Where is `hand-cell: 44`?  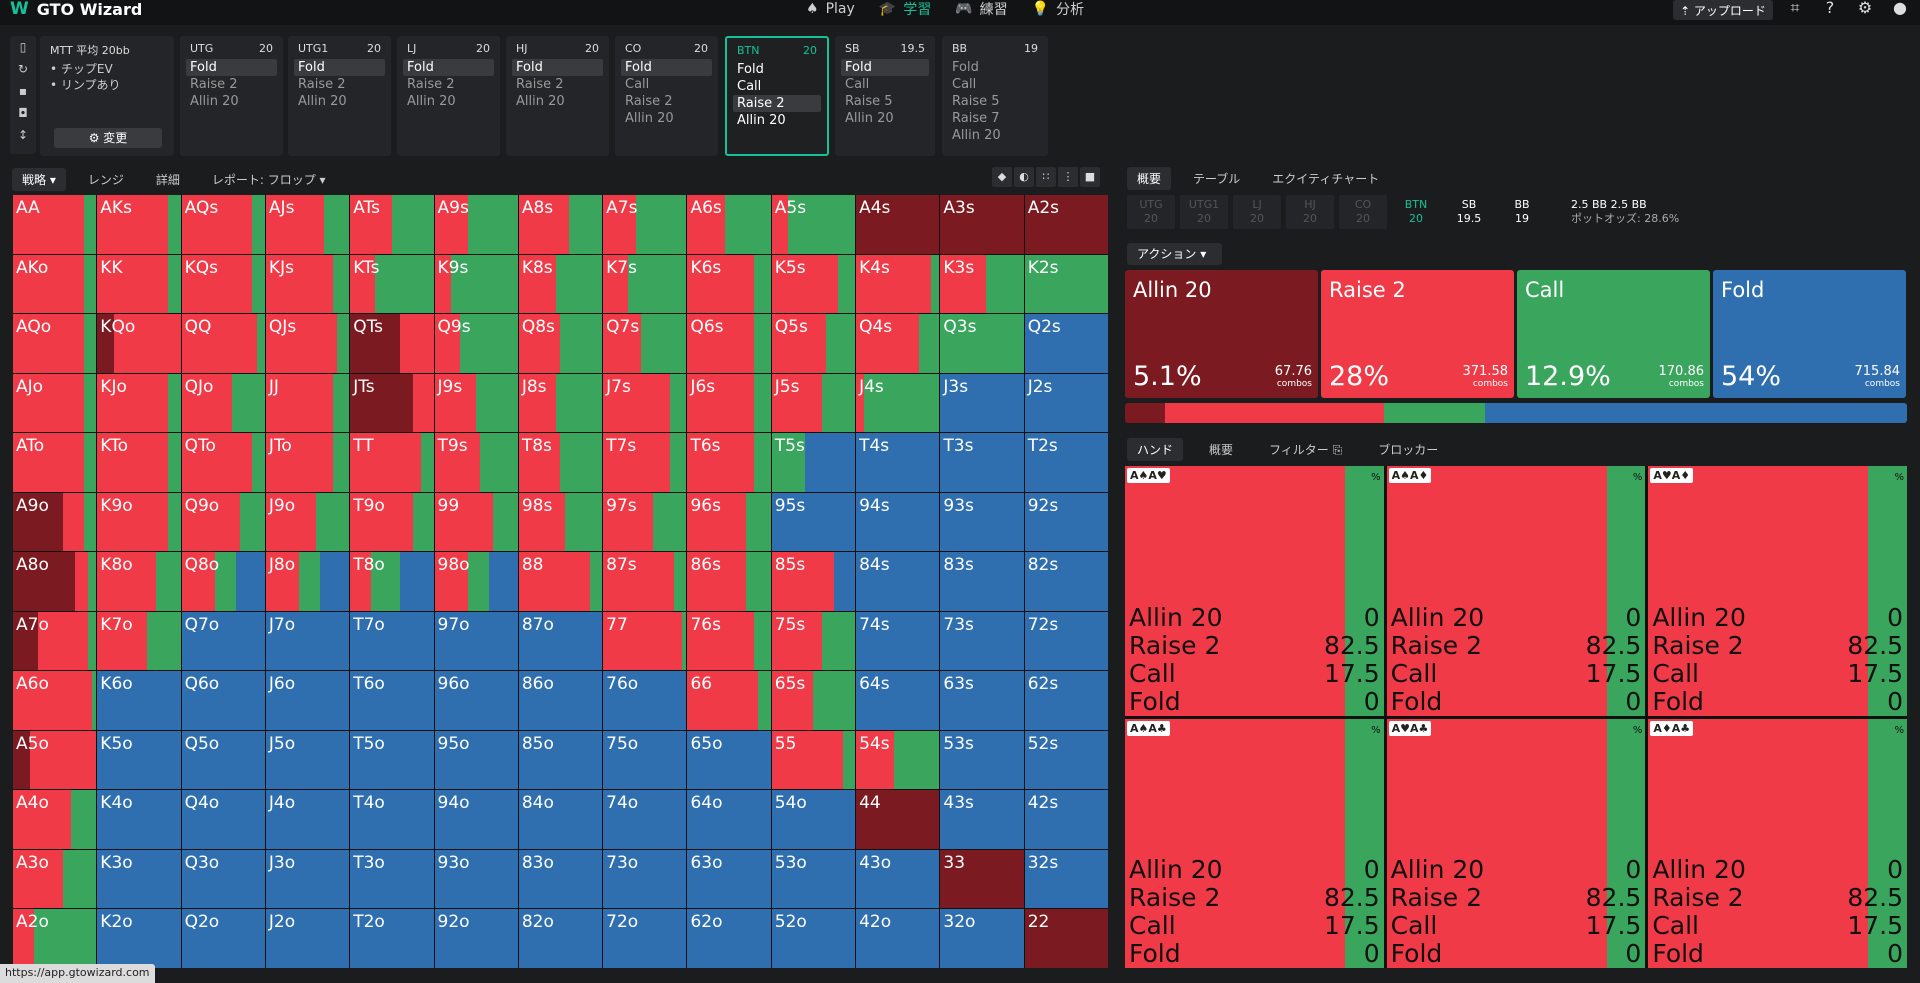 hand-cell: 44 is located at coordinates (898, 819).